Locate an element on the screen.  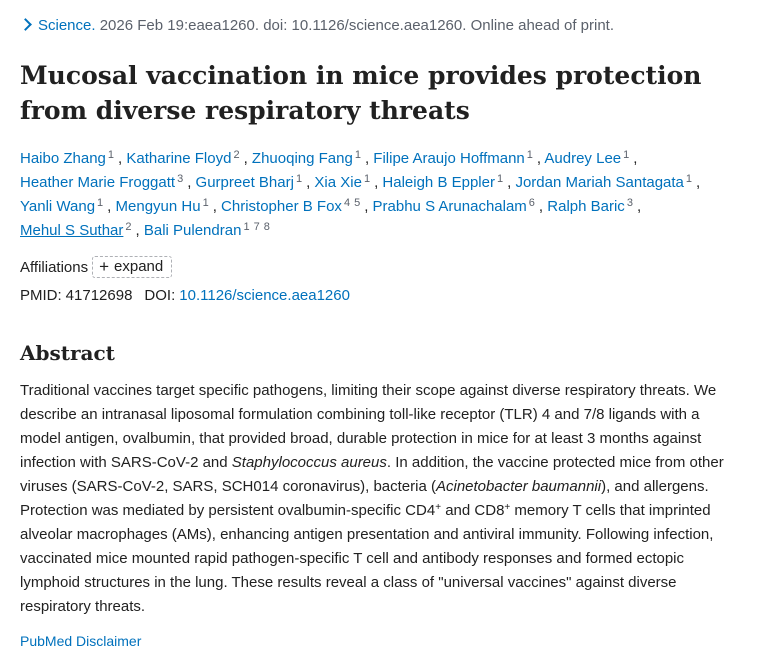
author-item: Filipe Araujo Hoffmann 1 is located at coordinates (455, 158).